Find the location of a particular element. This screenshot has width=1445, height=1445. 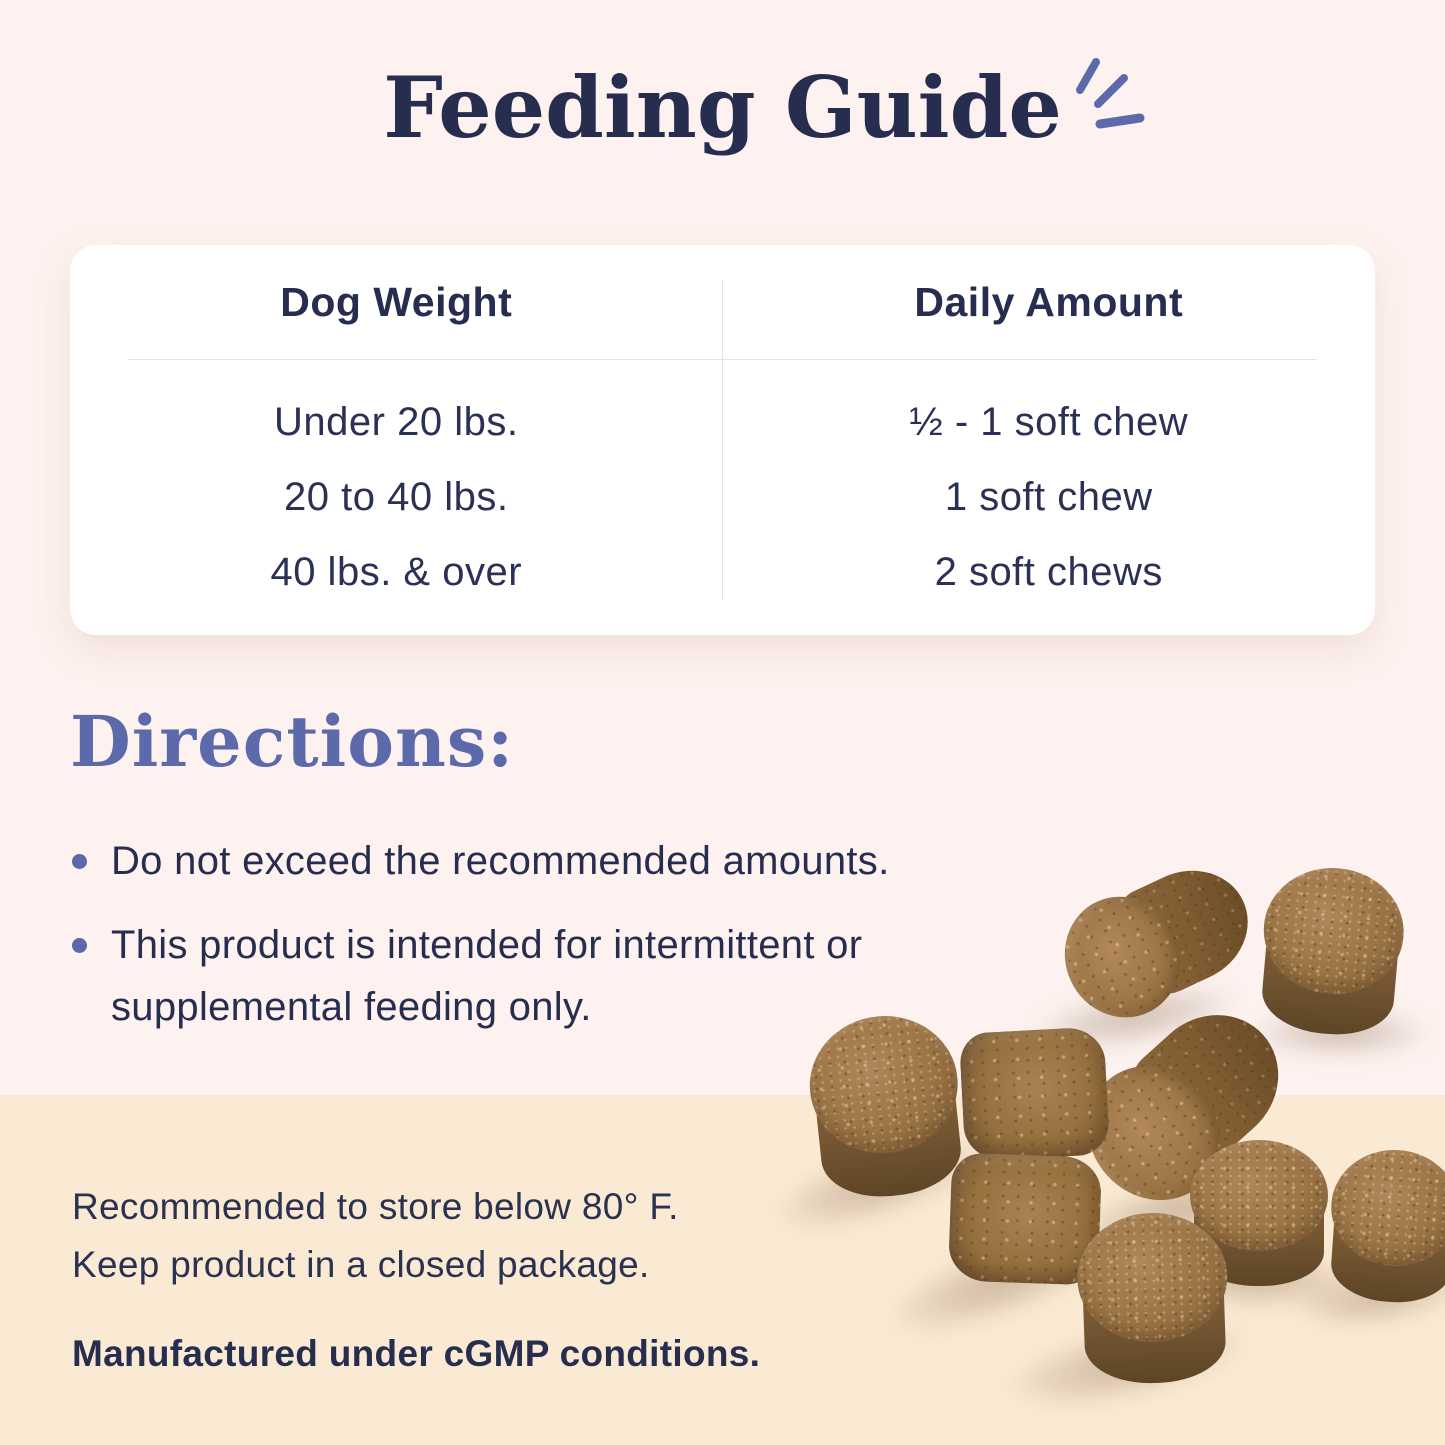

storage-line-2: Keep product in a closed package. is located at coordinates (361, 1264).